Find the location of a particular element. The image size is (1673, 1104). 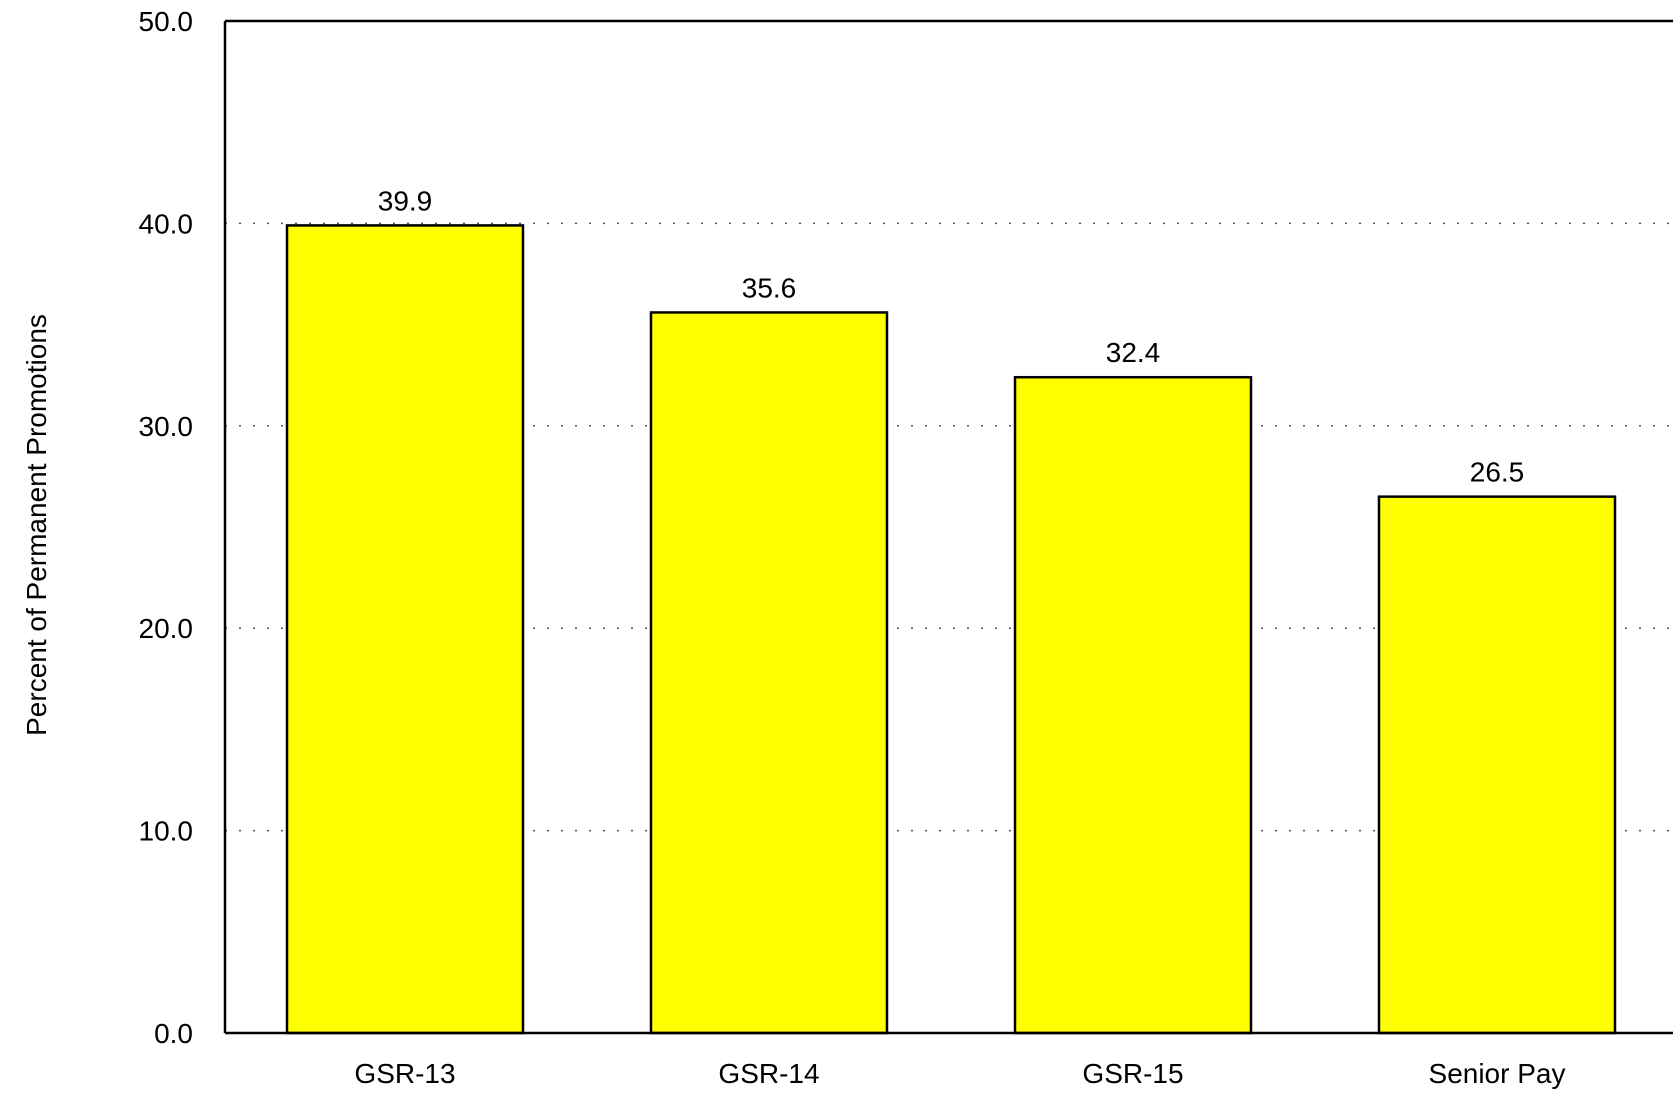

x-tick-labels: GSR-13 GSR-14 GSR-15 Senior Pay is located at coordinates (959, 1073).